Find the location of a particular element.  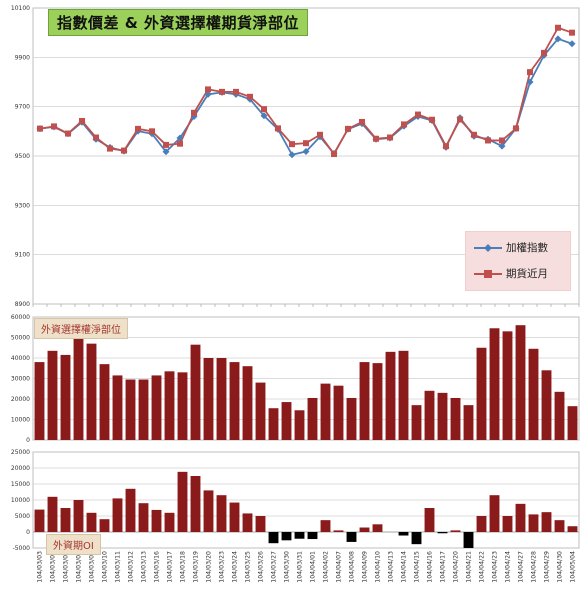

x-axis-date-label: 104/03/18 is located at coordinates (183, 567).